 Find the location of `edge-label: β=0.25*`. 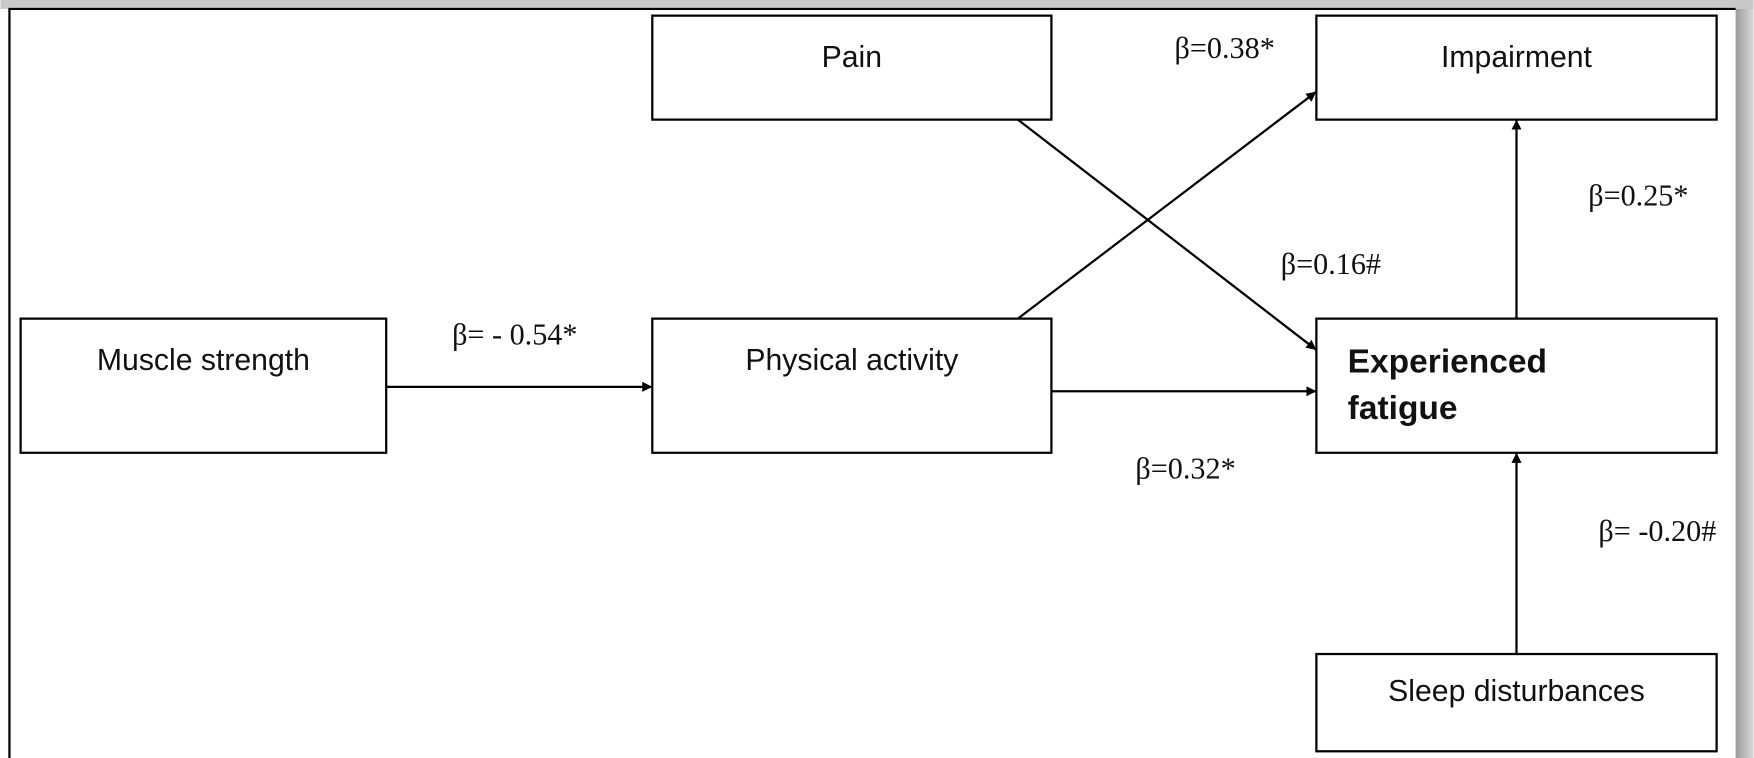

edge-label: β=0.25* is located at coordinates (1638, 196).